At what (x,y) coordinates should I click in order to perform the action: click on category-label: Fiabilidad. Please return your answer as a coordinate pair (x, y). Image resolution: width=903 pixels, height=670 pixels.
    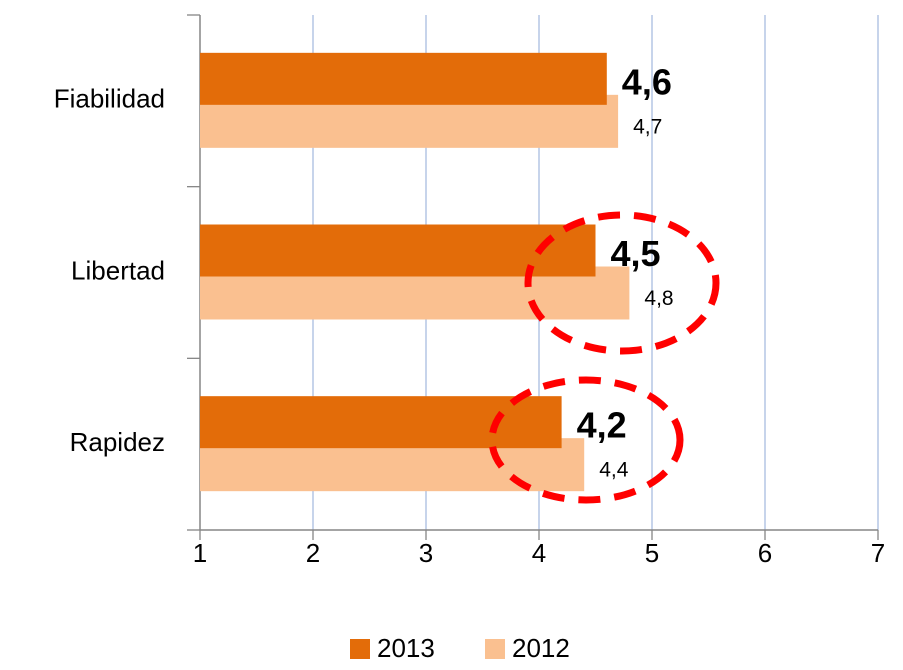
    Looking at the image, I should click on (109, 99).